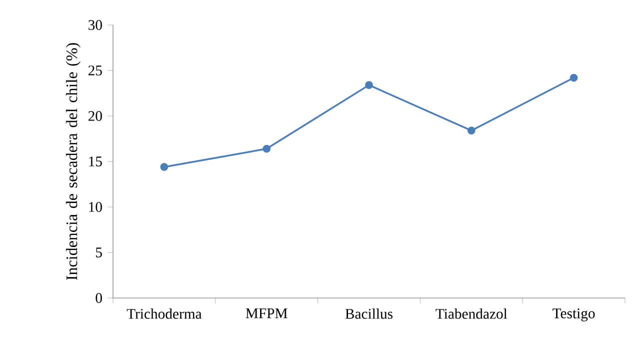 This screenshot has width=635, height=343. What do you see at coordinates (95, 71) in the screenshot?
I see `y-tick-label: 25` at bounding box center [95, 71].